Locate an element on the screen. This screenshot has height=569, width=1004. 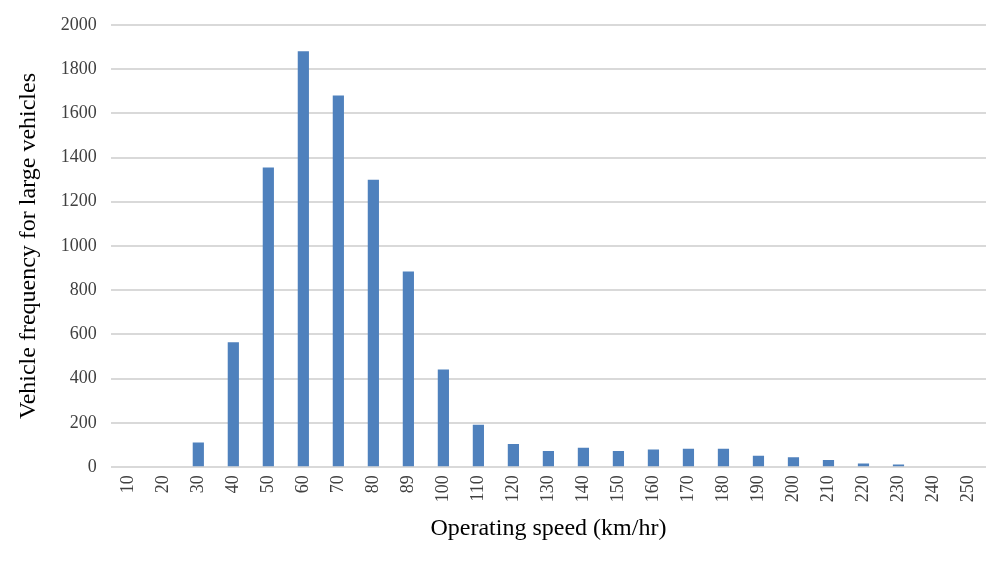
y-tick-label: 2000 is located at coordinates (78, 23).